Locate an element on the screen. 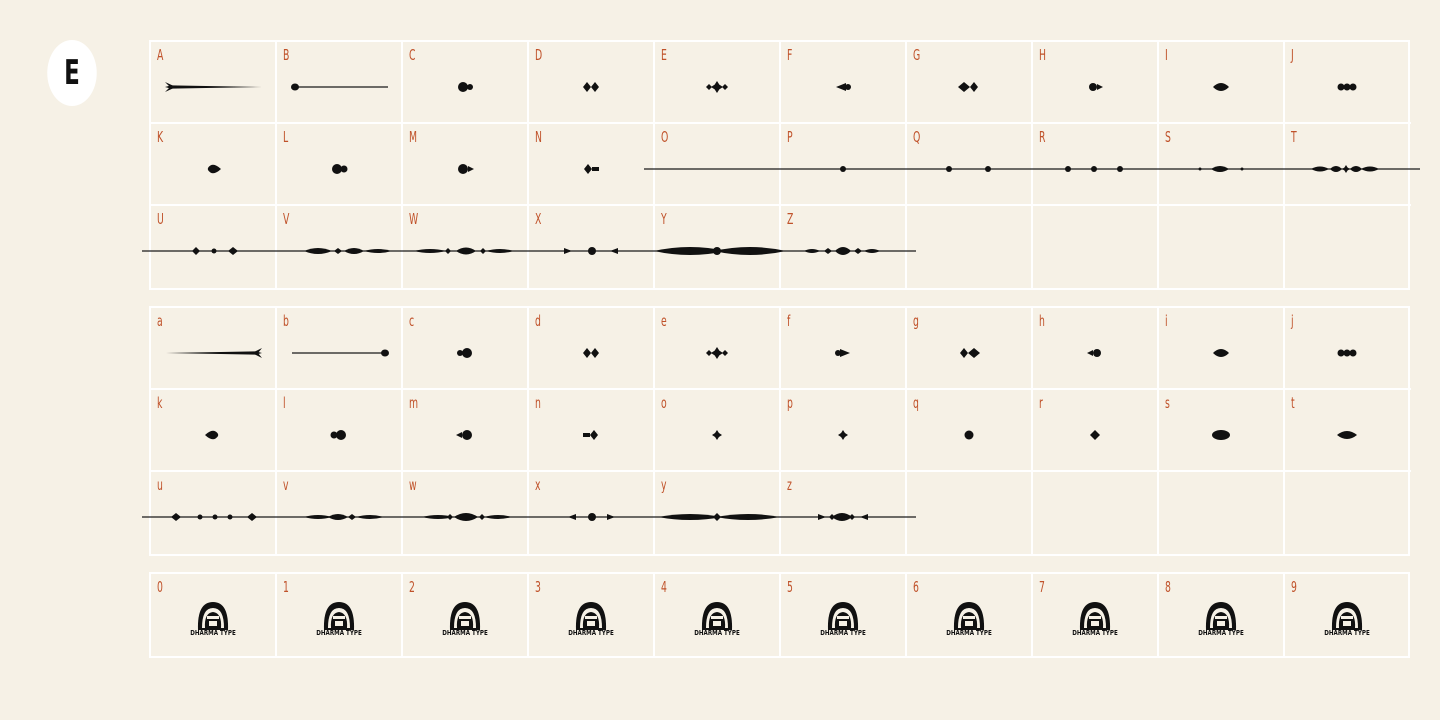 This screenshot has width=1440, height=720. lower-cell-x: x is located at coordinates (592, 513).